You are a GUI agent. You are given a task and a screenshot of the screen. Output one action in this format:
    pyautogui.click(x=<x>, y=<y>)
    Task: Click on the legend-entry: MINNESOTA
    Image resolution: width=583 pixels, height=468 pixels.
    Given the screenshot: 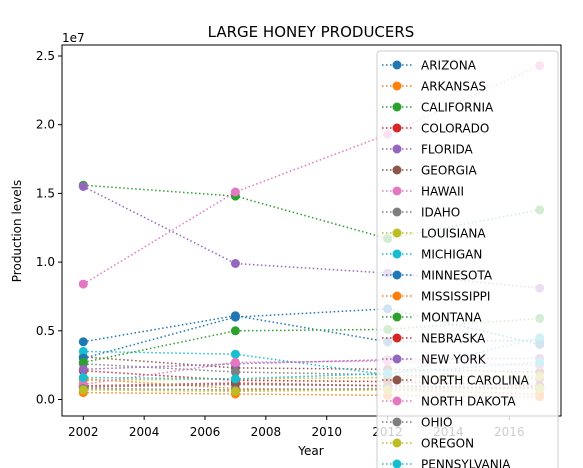 What is the action you would take?
    pyautogui.click(x=437, y=276)
    